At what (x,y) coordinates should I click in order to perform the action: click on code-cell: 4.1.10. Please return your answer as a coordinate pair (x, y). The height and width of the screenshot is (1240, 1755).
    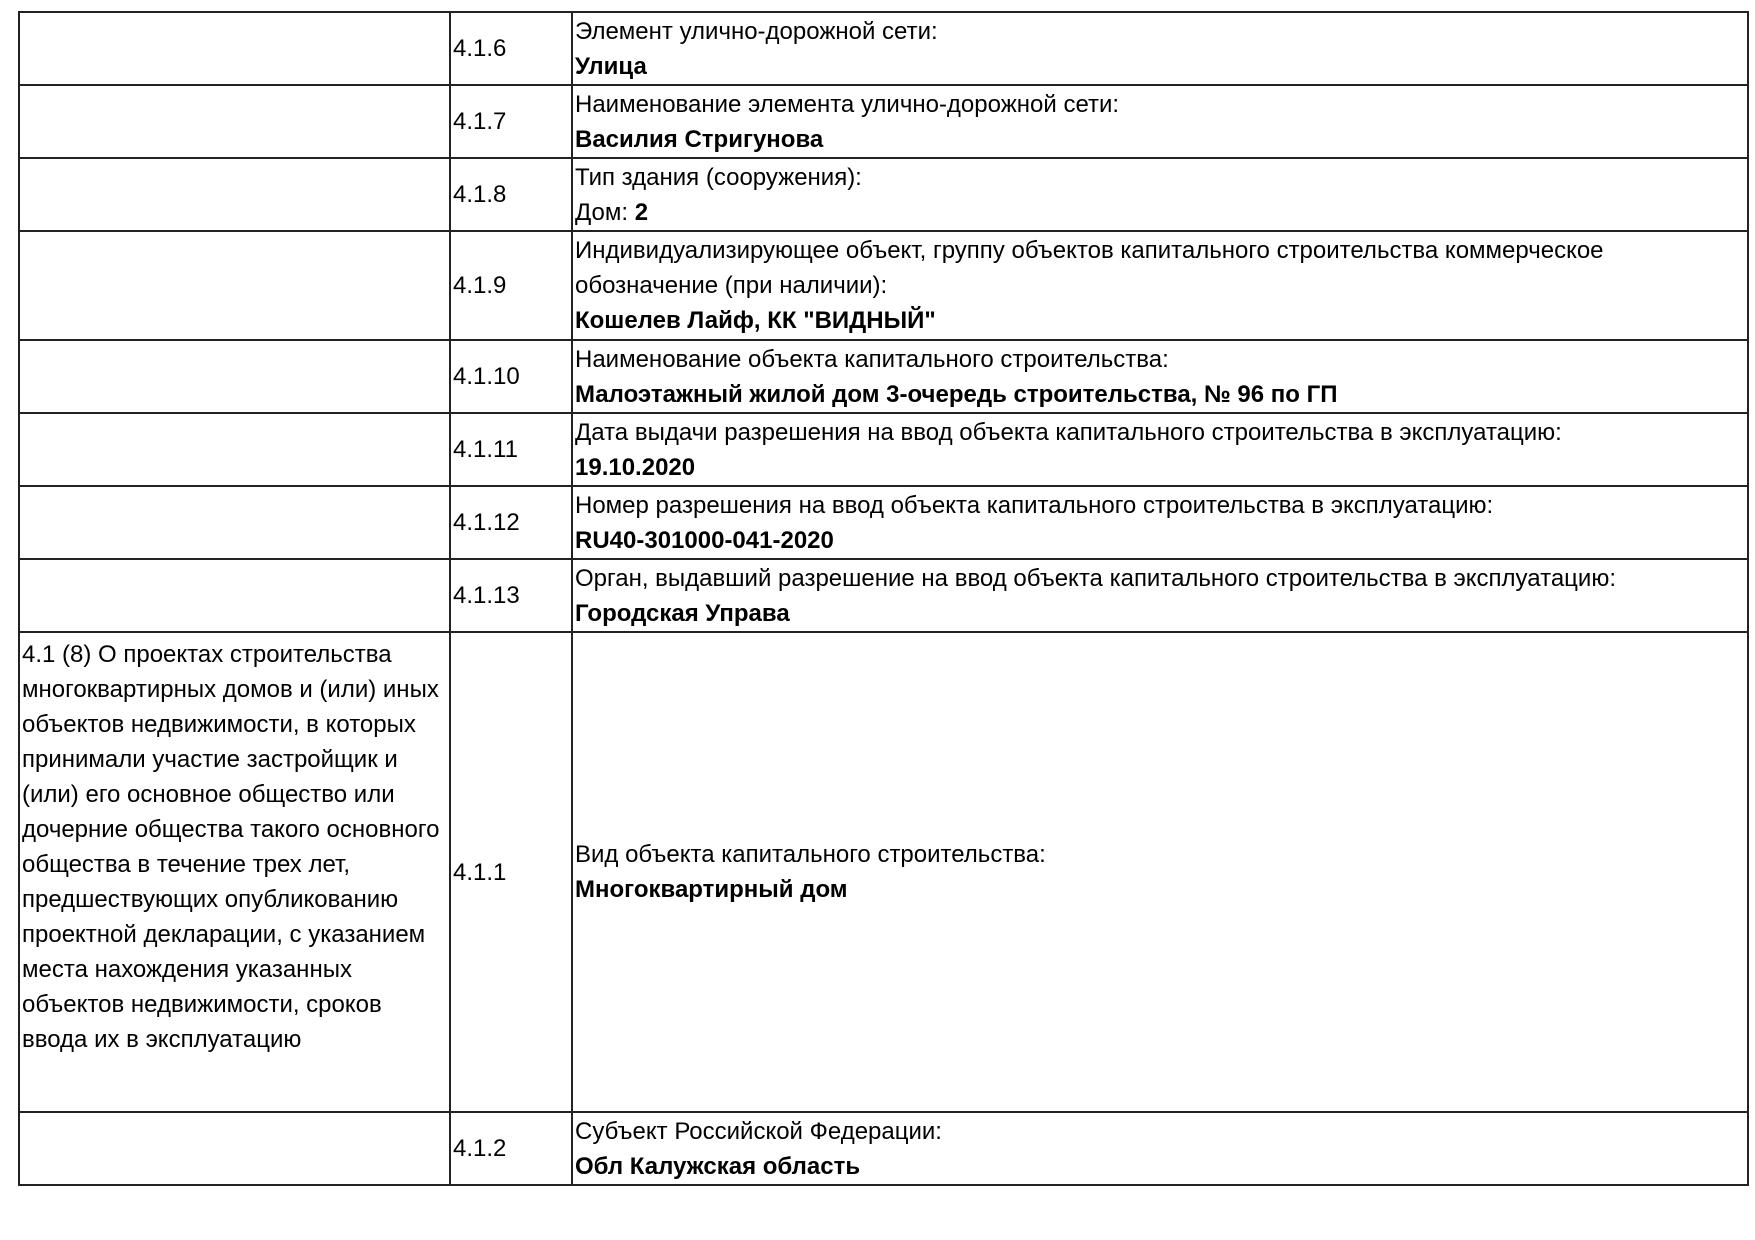
    Looking at the image, I should click on (511, 376).